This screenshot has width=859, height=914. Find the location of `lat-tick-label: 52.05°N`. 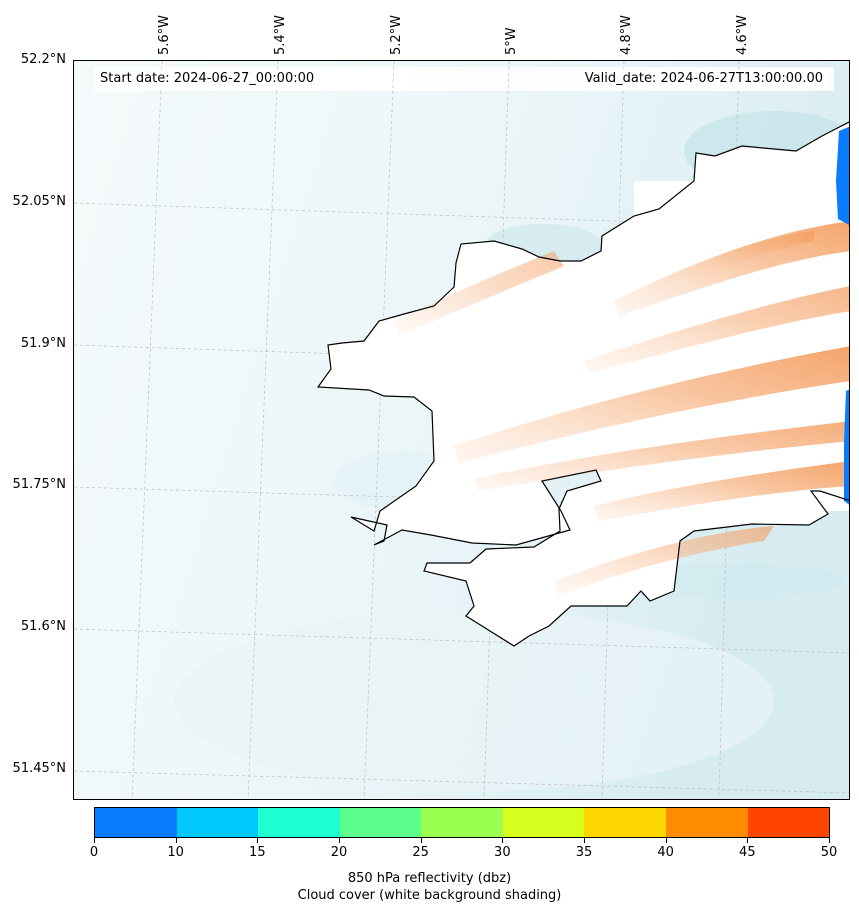

lat-tick-label: 52.05°N is located at coordinates (39, 201).